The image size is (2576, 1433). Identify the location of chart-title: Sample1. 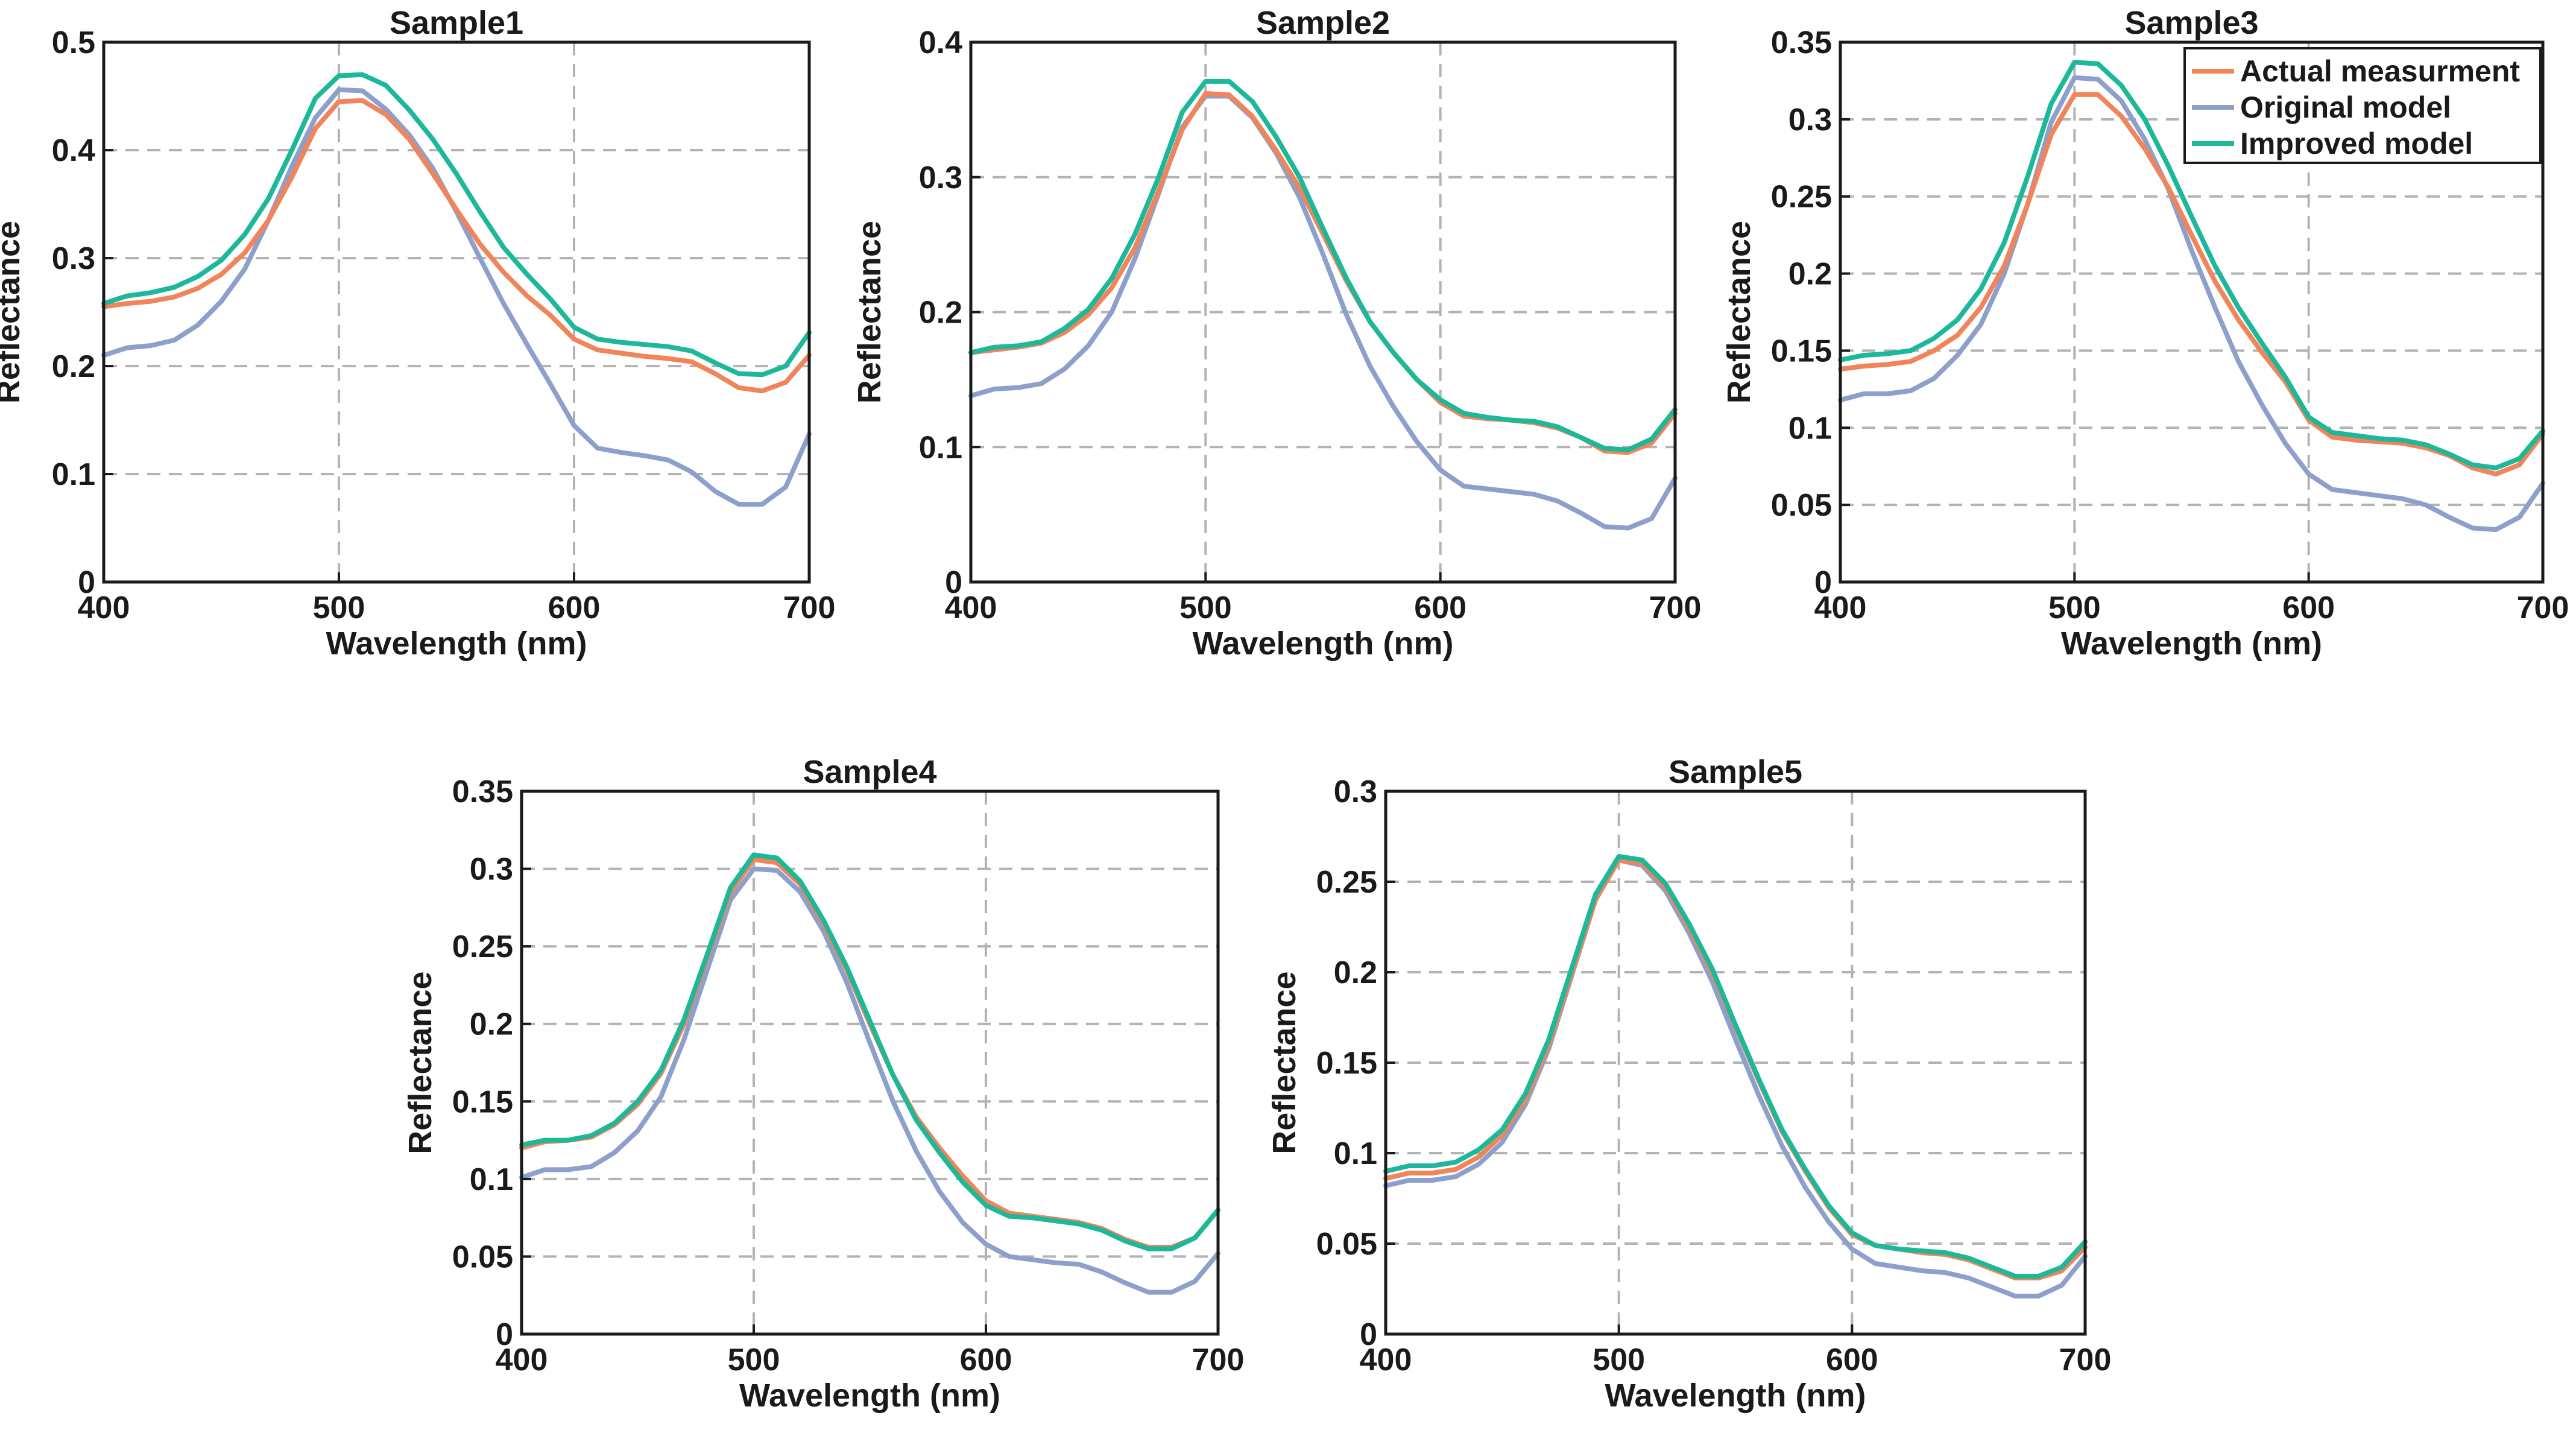
(456, 23).